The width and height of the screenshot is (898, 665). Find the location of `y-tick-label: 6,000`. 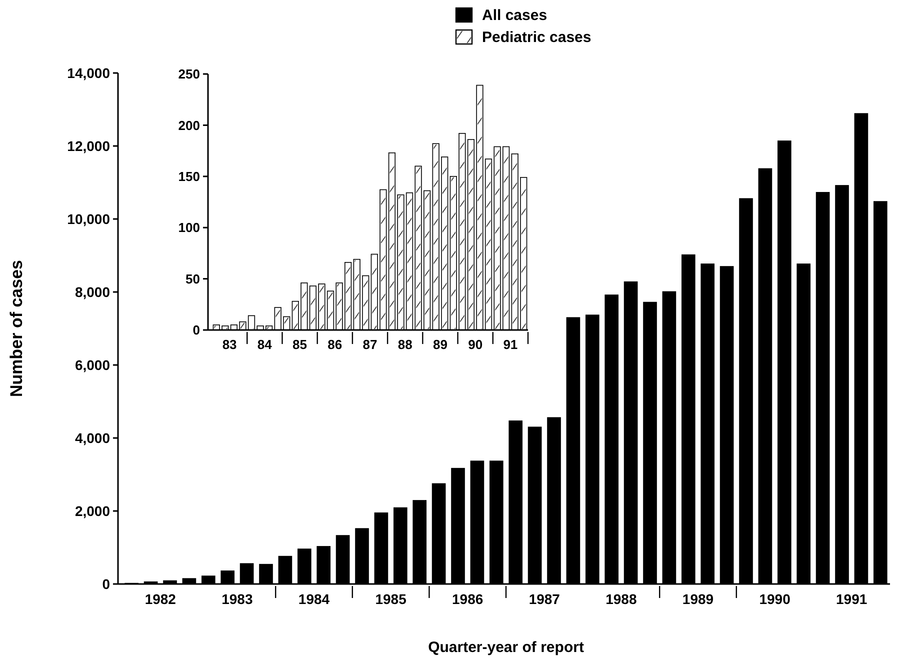

y-tick-label: 6,000 is located at coordinates (92, 364).